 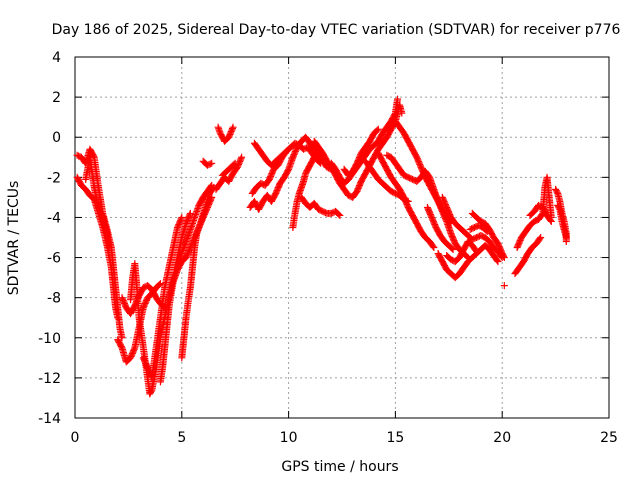 I want to click on x-tick-label: 0, so click(x=75, y=438).